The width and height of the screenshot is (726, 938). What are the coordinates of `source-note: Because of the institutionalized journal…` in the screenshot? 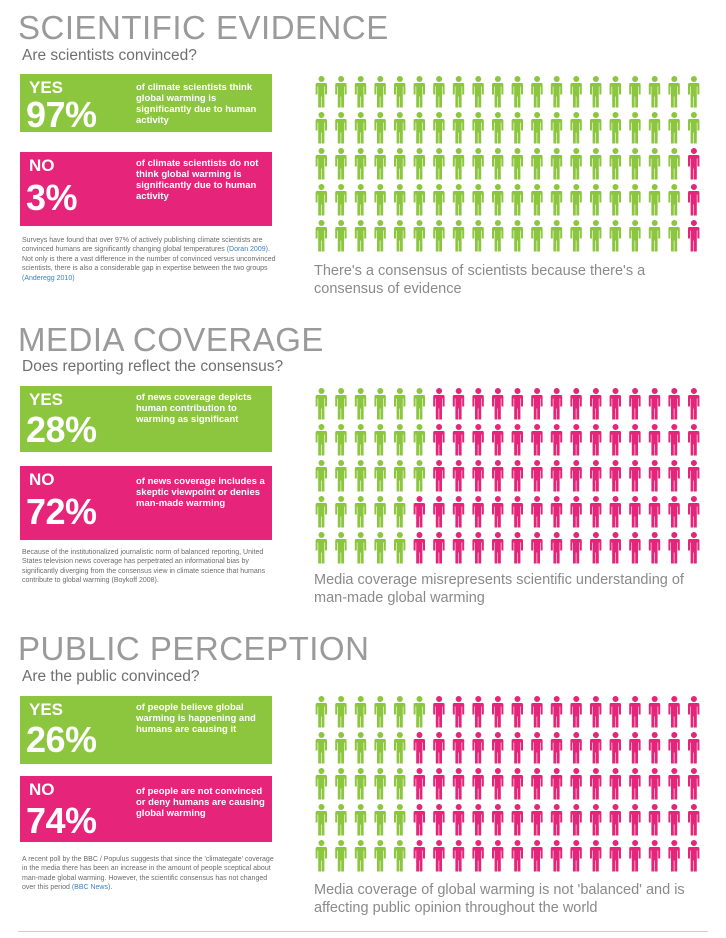 It's located at (150, 567).